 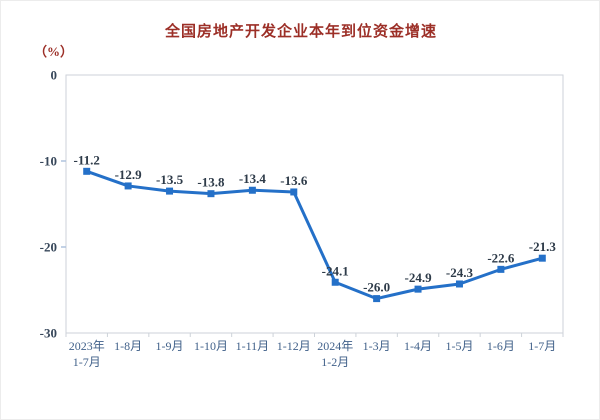 What do you see at coordinates (501, 346) in the screenshot?
I see `x-axis-category-label: 1-6月` at bounding box center [501, 346].